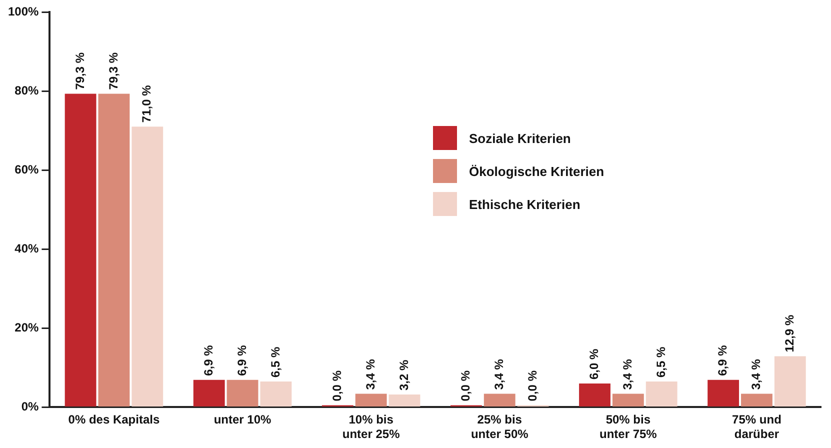  I want to click on data-label: 3,2 %, so click(403, 375).